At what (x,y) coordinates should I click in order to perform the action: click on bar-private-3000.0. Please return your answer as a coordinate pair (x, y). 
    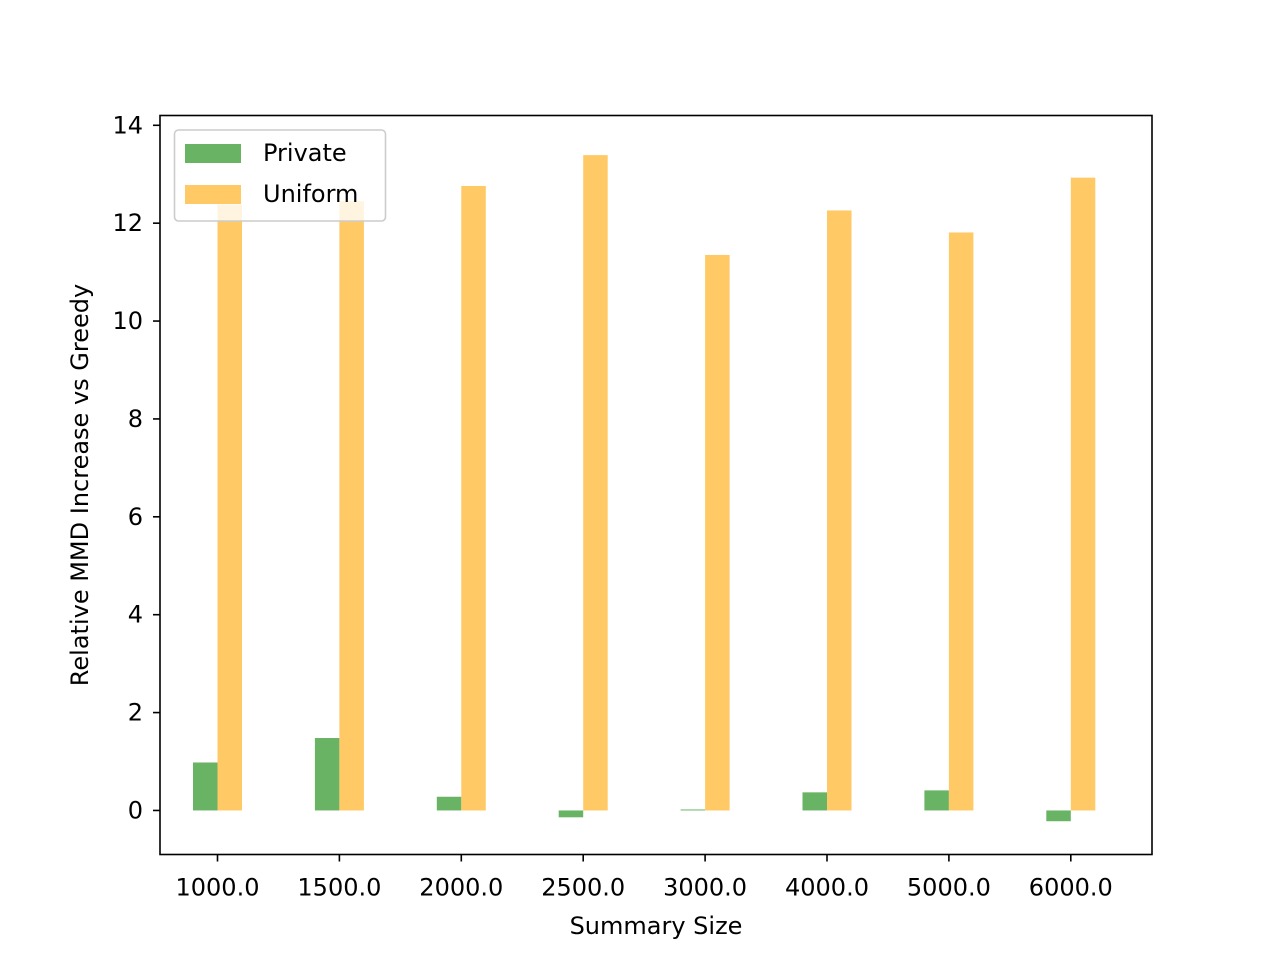
    Looking at the image, I should click on (693, 810).